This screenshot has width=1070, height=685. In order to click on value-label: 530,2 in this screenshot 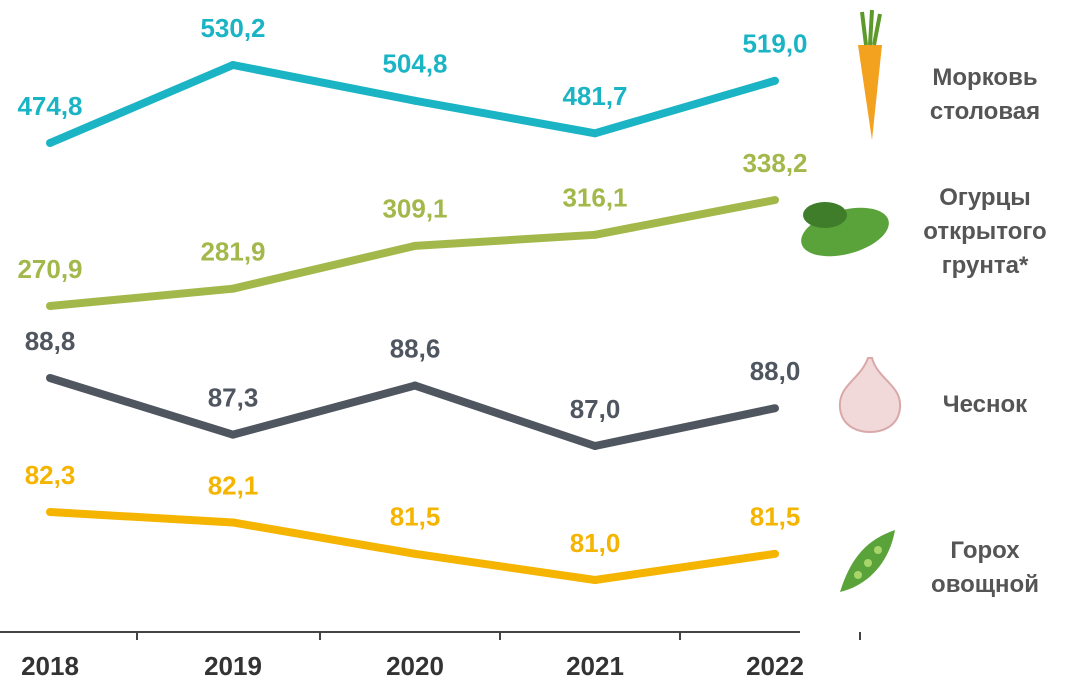, I will do `click(232, 28)`.